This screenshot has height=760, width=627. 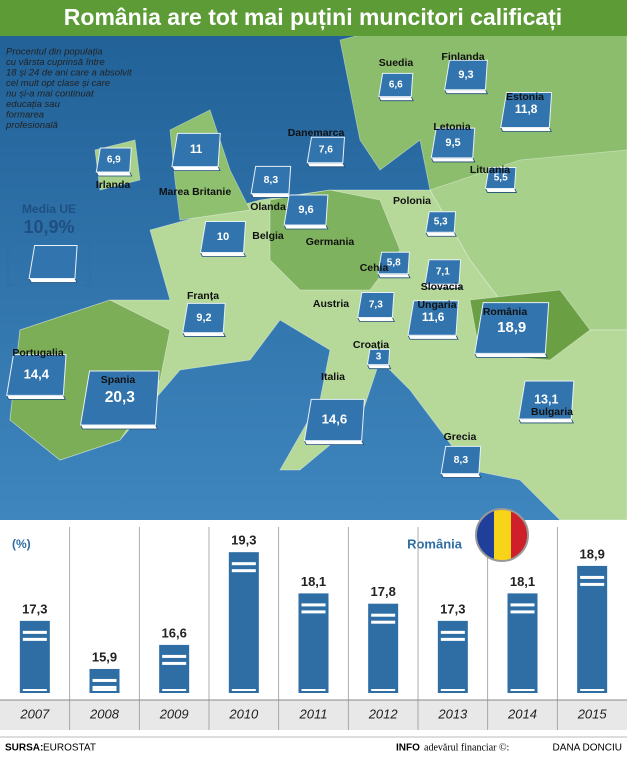 I want to click on year-band, so click(x=313, y=715).